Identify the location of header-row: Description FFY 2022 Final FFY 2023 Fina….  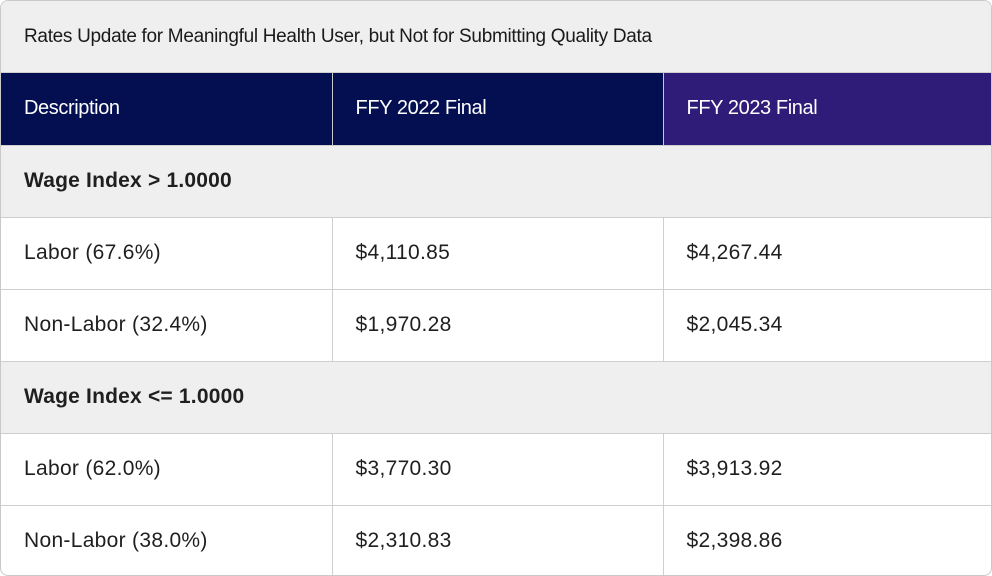
(496, 109).